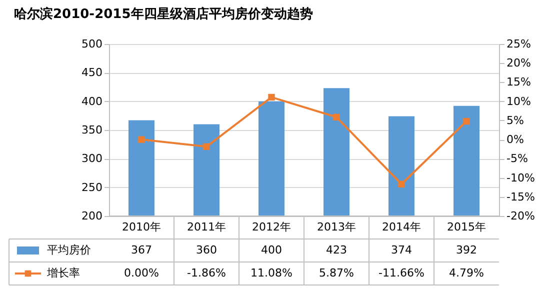 The height and width of the screenshot is (301, 548). I want to click on y-tick-label: 200, so click(92, 216).